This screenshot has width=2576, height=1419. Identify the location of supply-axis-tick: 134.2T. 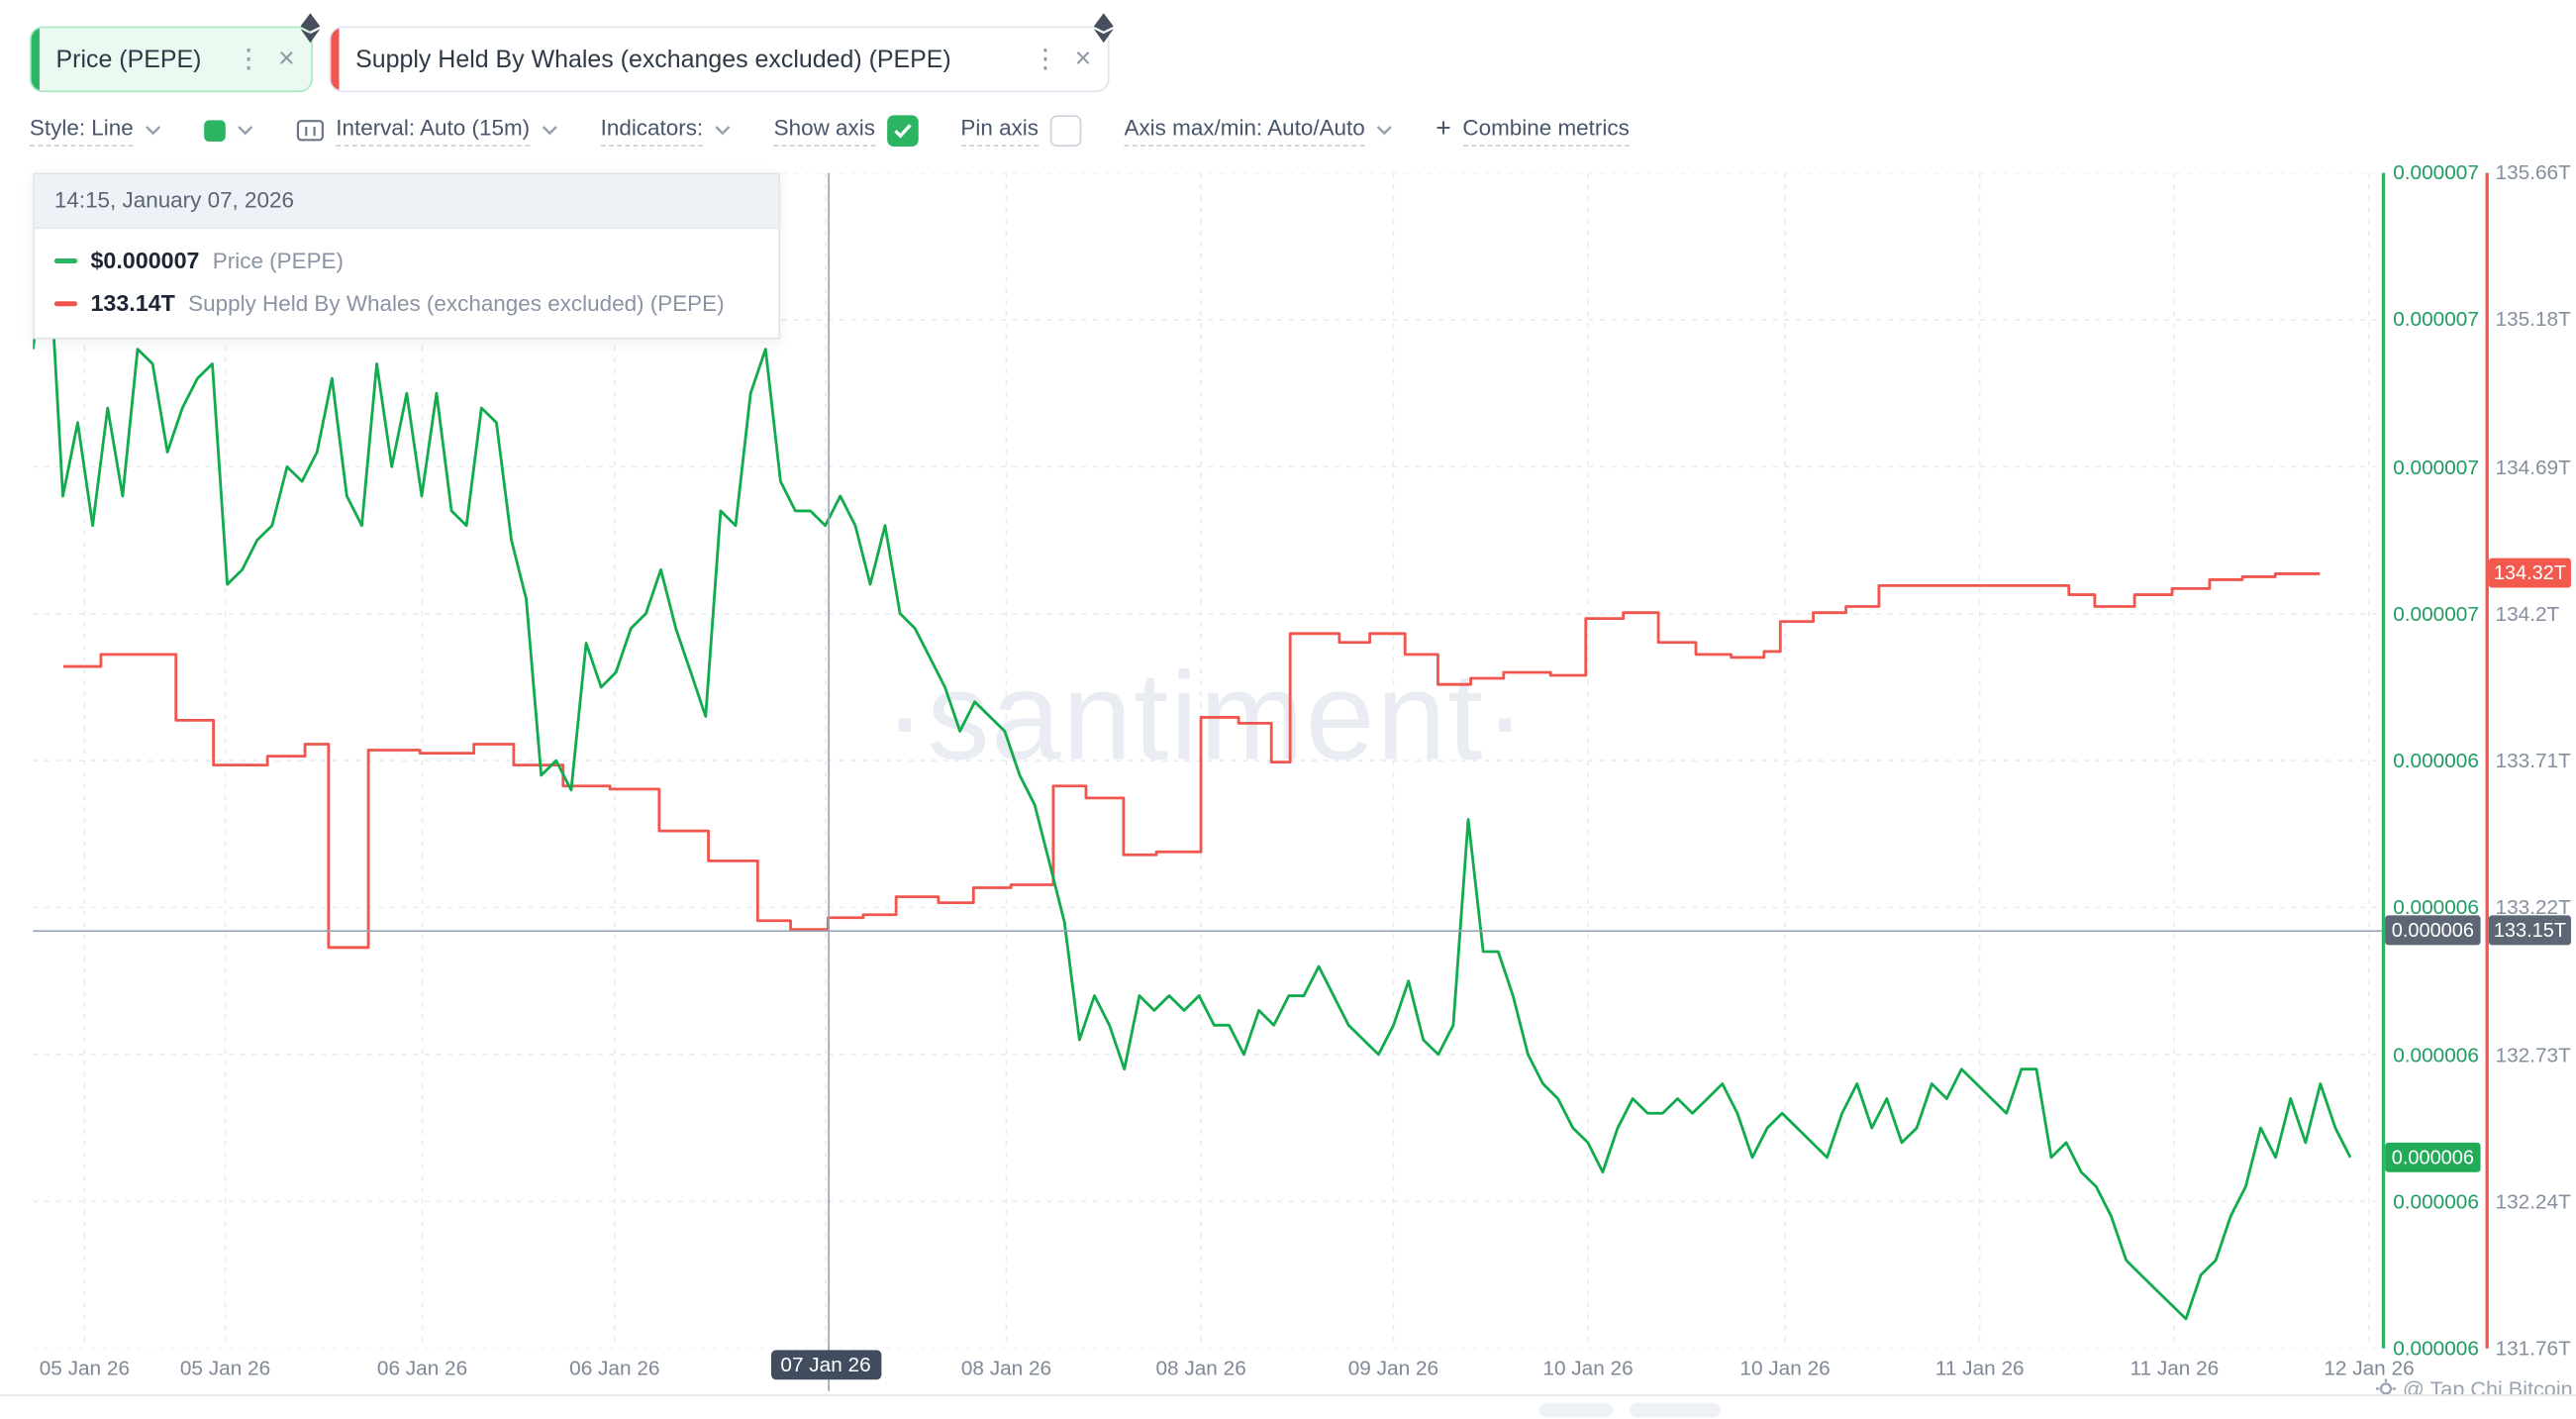
(2528, 614).